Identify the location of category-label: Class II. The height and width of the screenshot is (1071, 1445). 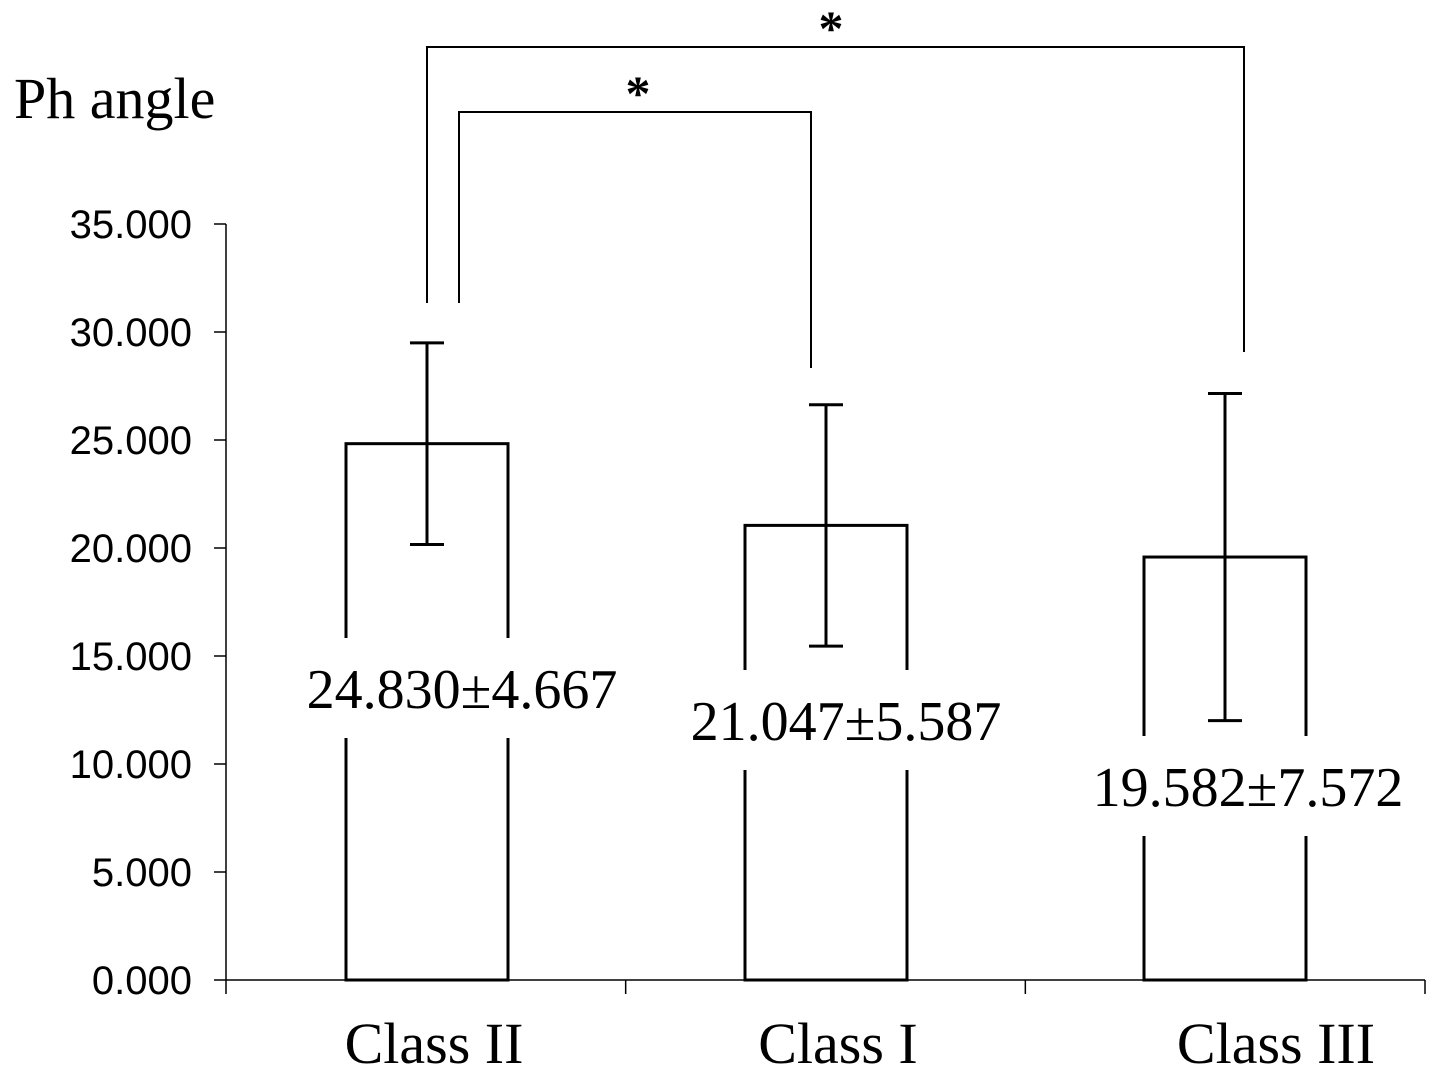
(434, 1041).